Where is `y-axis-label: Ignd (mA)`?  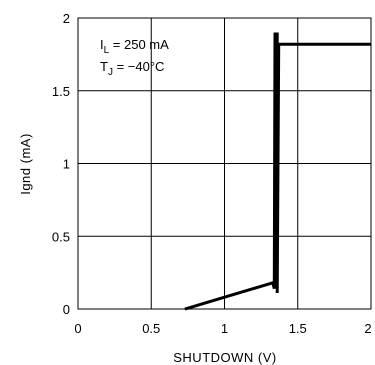
y-axis-label: Ignd (mA) is located at coordinates (25, 164).